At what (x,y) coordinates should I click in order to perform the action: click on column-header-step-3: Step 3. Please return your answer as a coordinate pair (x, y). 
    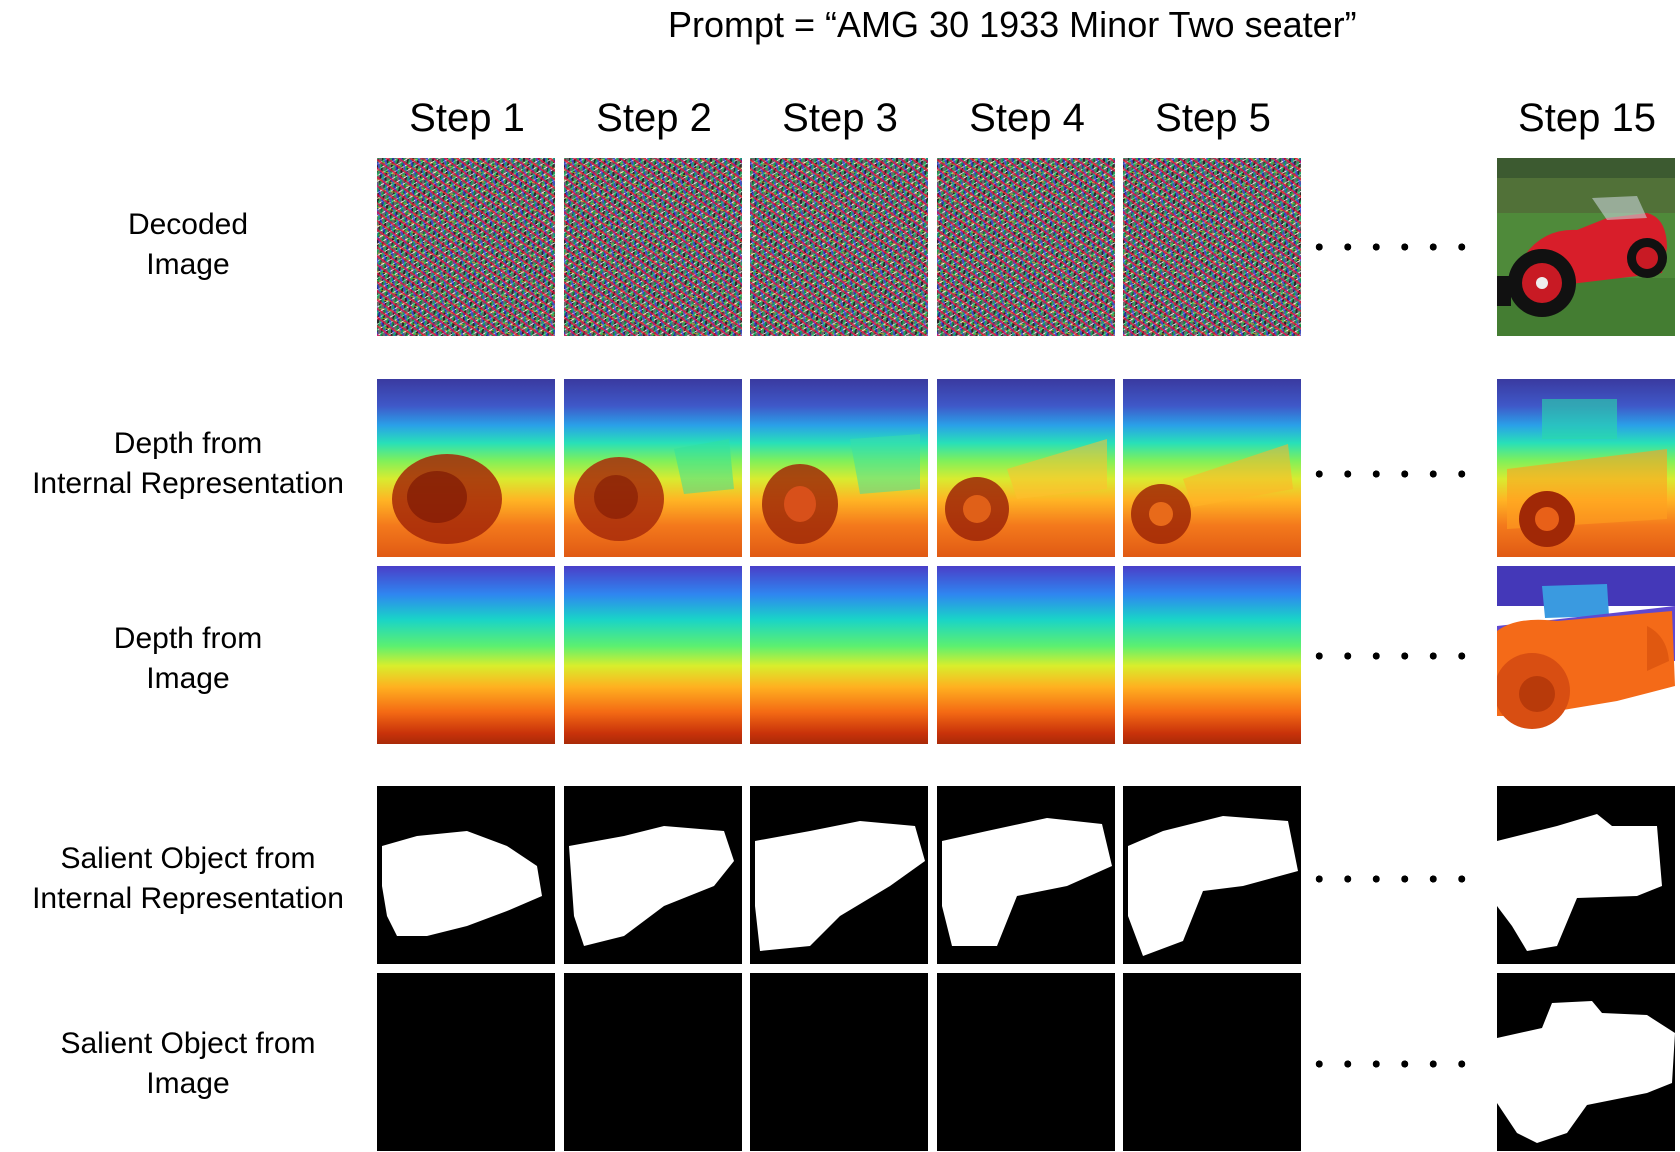
    Looking at the image, I should click on (840, 118).